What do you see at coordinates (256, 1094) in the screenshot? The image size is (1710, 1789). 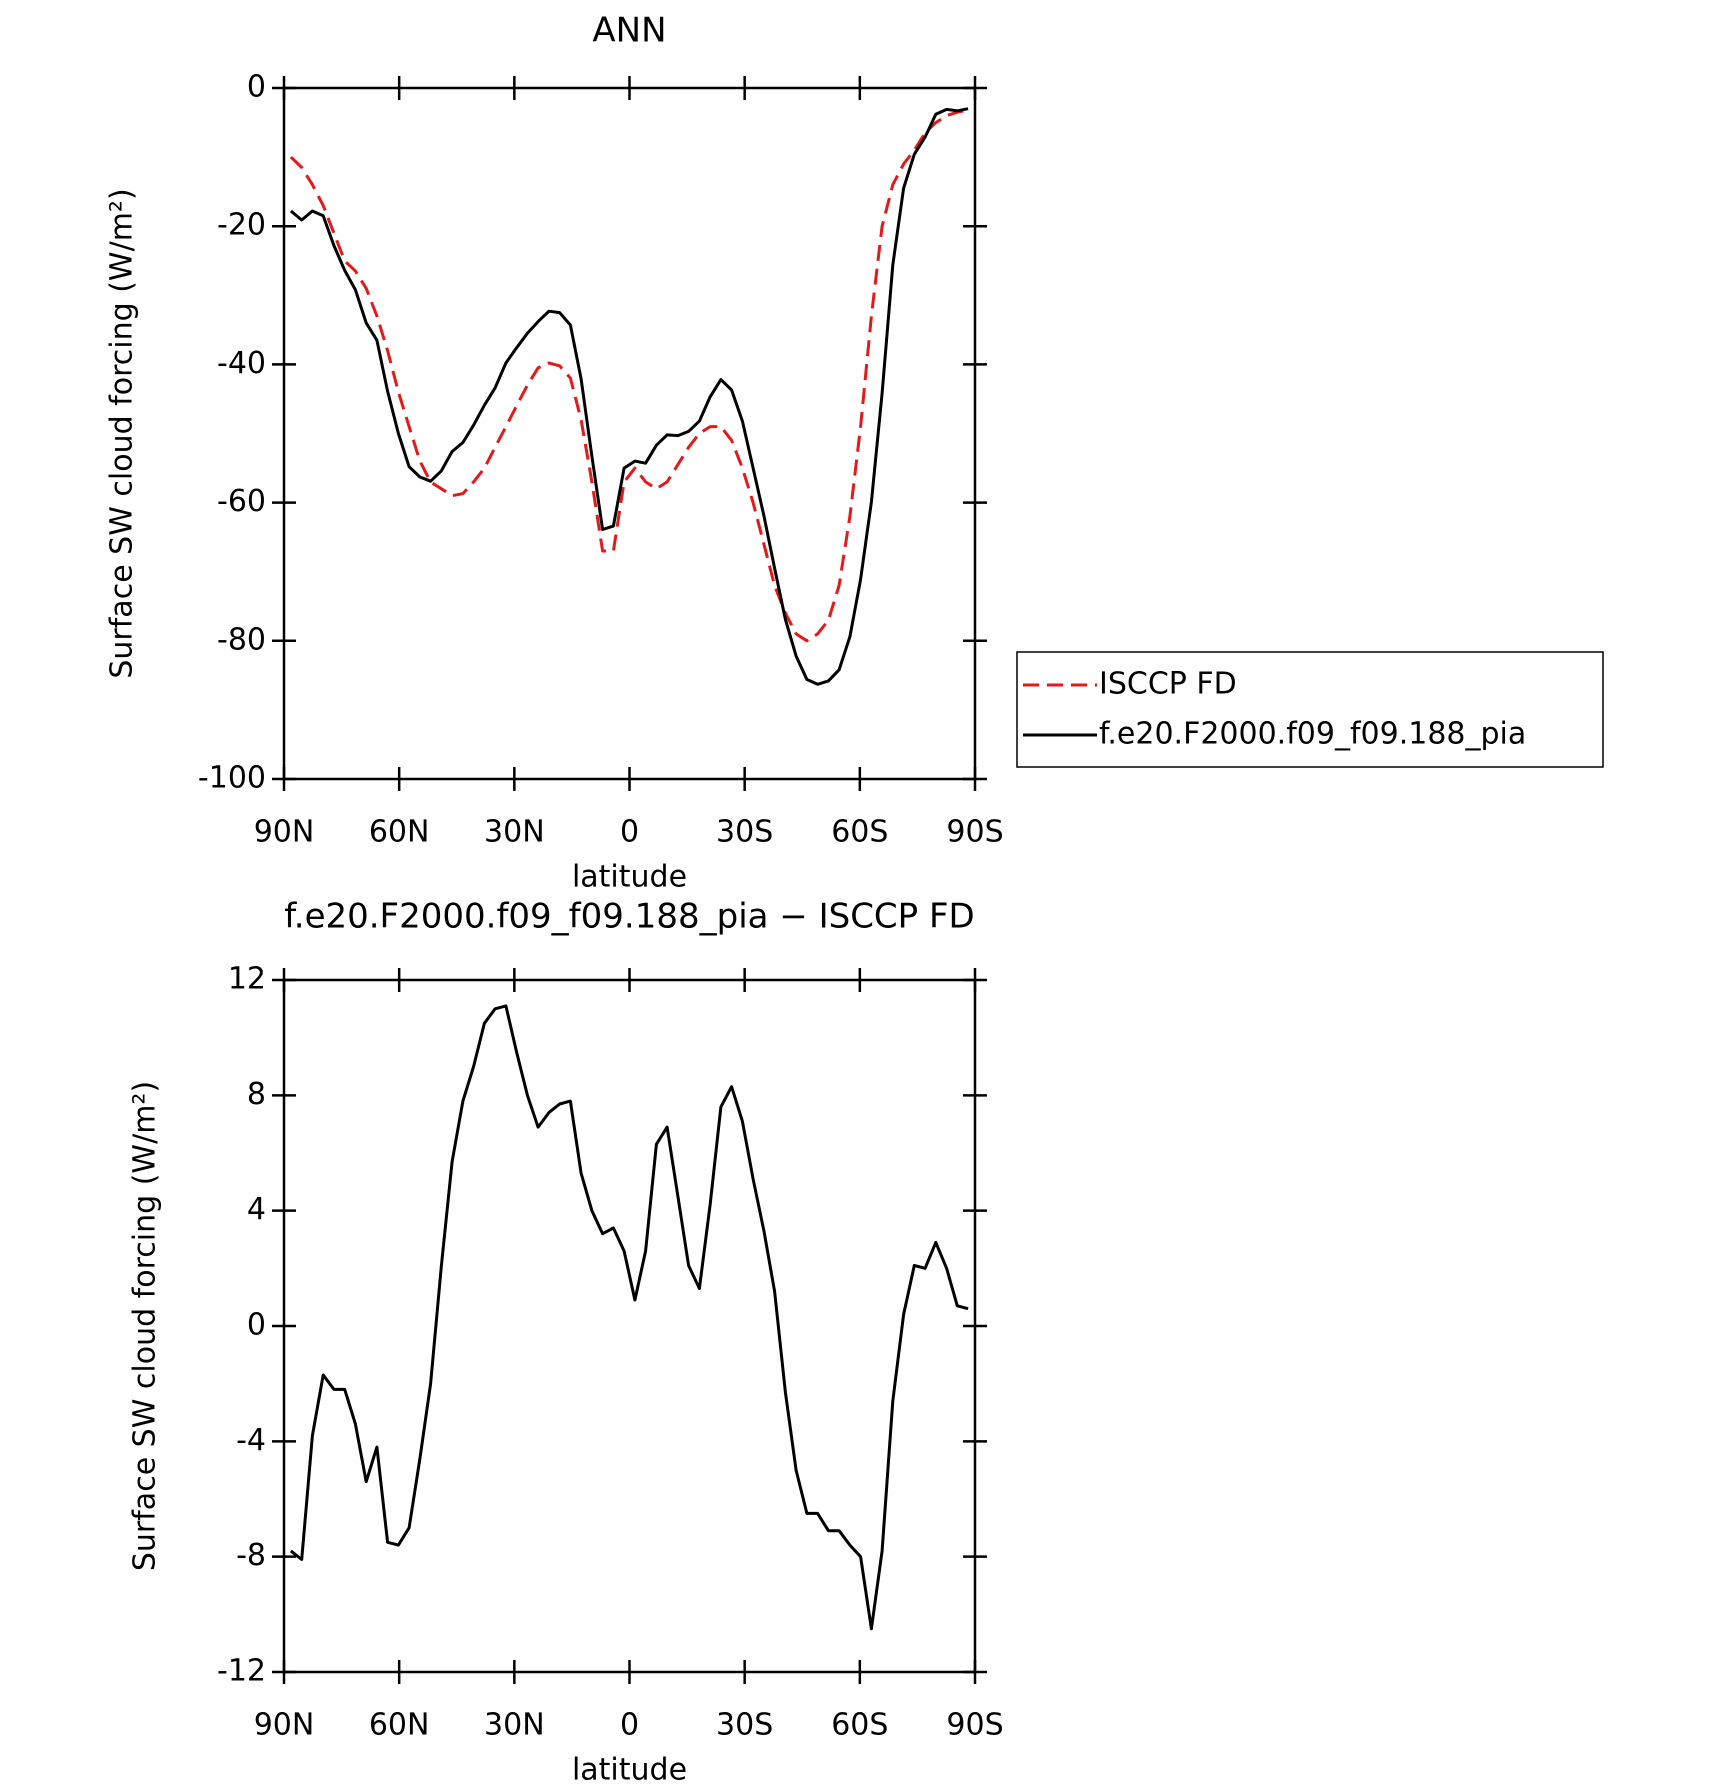 I see `y-tick-label: 8` at bounding box center [256, 1094].